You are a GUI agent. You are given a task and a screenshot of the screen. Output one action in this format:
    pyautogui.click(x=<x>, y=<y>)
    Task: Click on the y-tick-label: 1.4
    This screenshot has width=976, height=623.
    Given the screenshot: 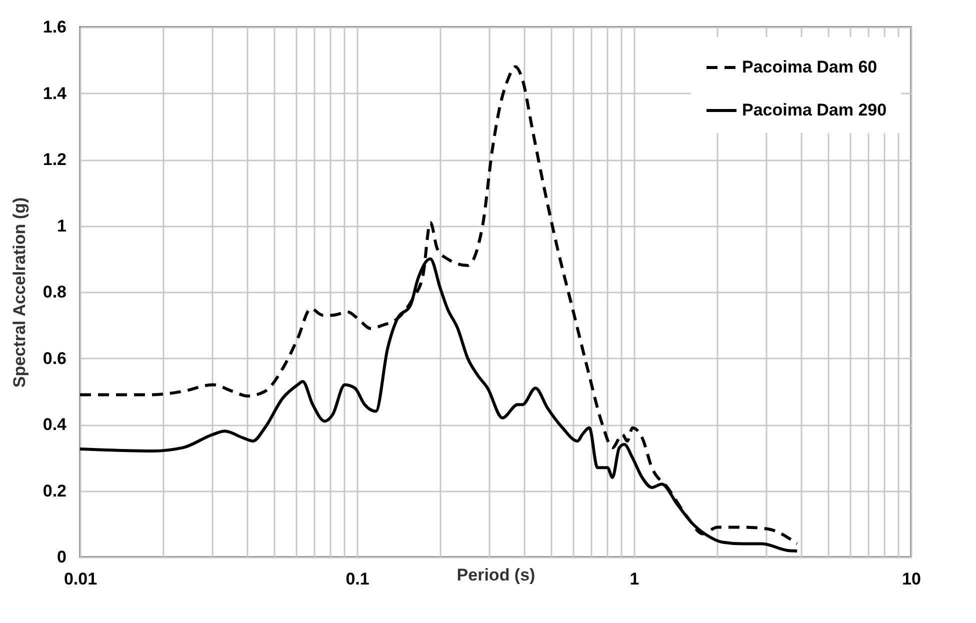 What is the action you would take?
    pyautogui.click(x=55, y=93)
    